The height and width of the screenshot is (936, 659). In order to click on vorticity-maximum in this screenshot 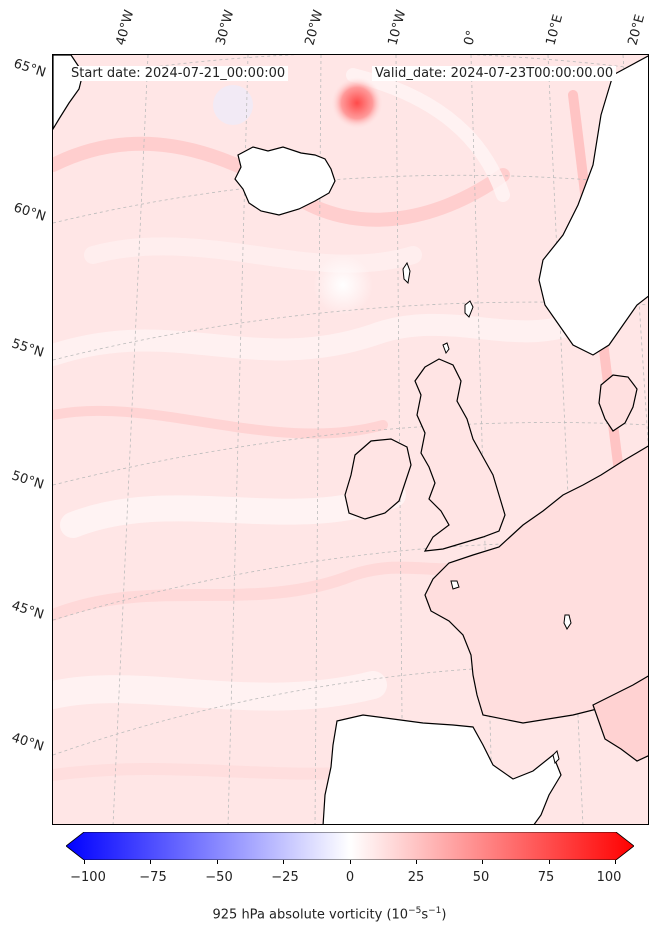, I will do `click(357, 103)`.